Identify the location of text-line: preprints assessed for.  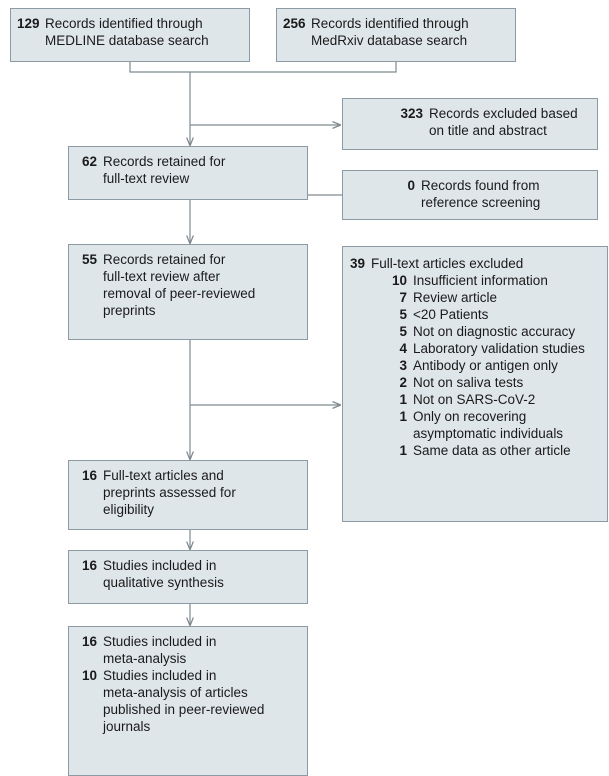
(169, 492).